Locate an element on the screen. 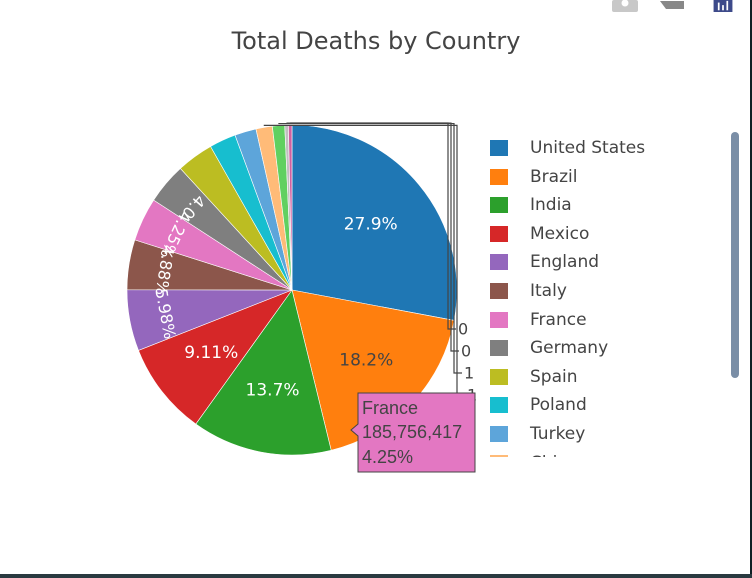 This screenshot has width=752, height=578. chart-title: Total Deaths by Country is located at coordinates (376, 41).